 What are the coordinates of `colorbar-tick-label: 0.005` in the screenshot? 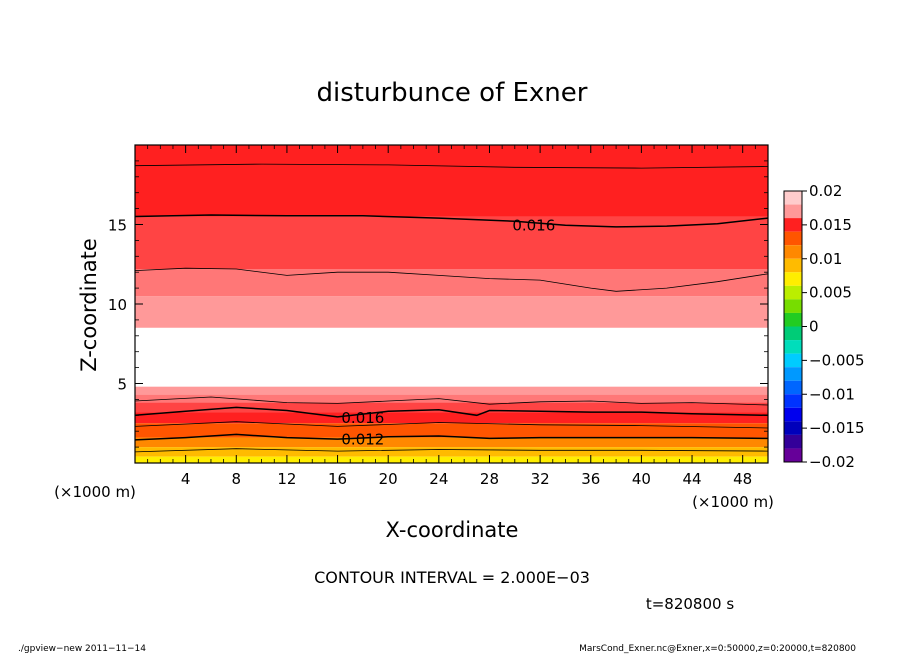 It's located at (830, 293).